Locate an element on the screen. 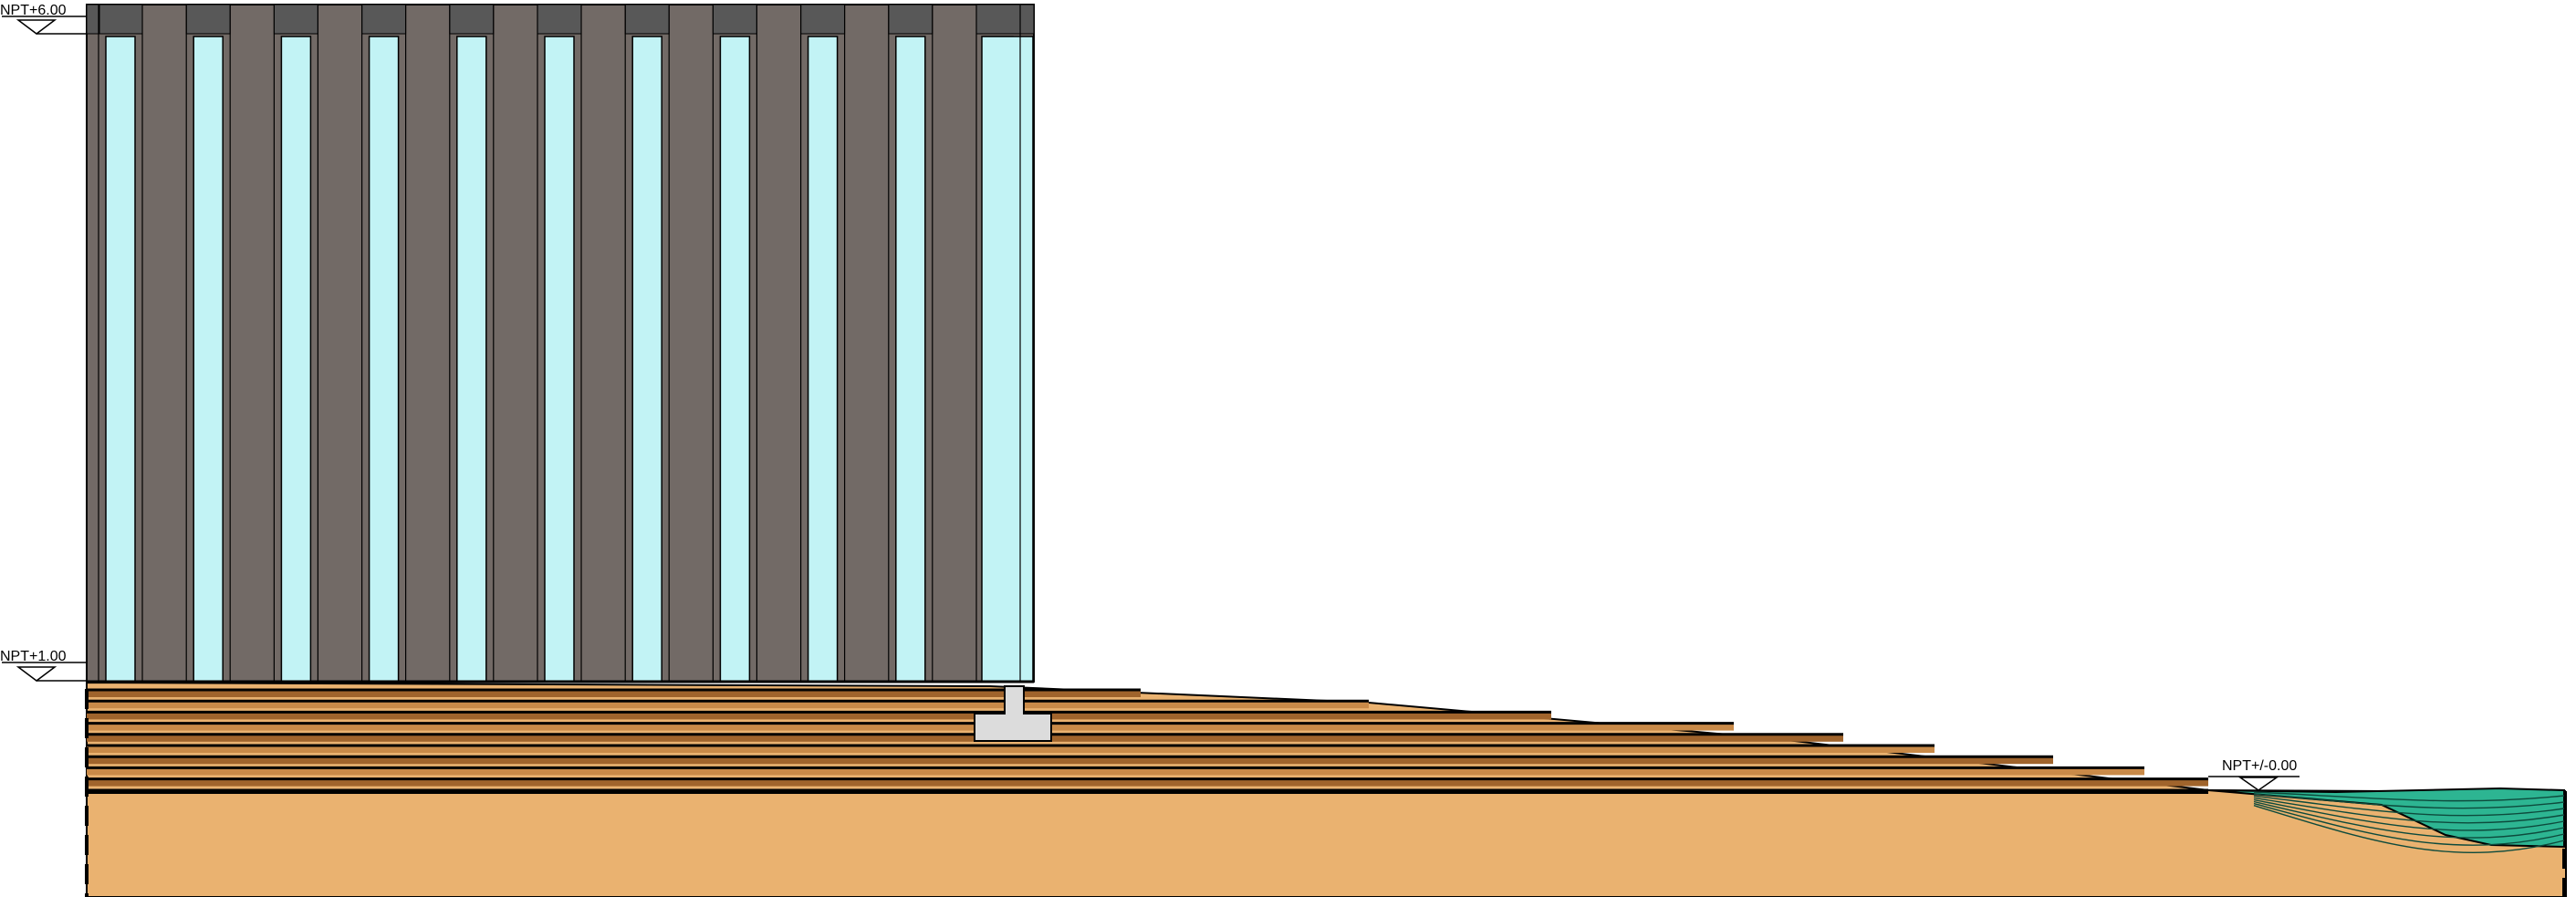 Image resolution: width=2576 pixels, height=897 pixels. water-fill is located at coordinates (2386, 818).